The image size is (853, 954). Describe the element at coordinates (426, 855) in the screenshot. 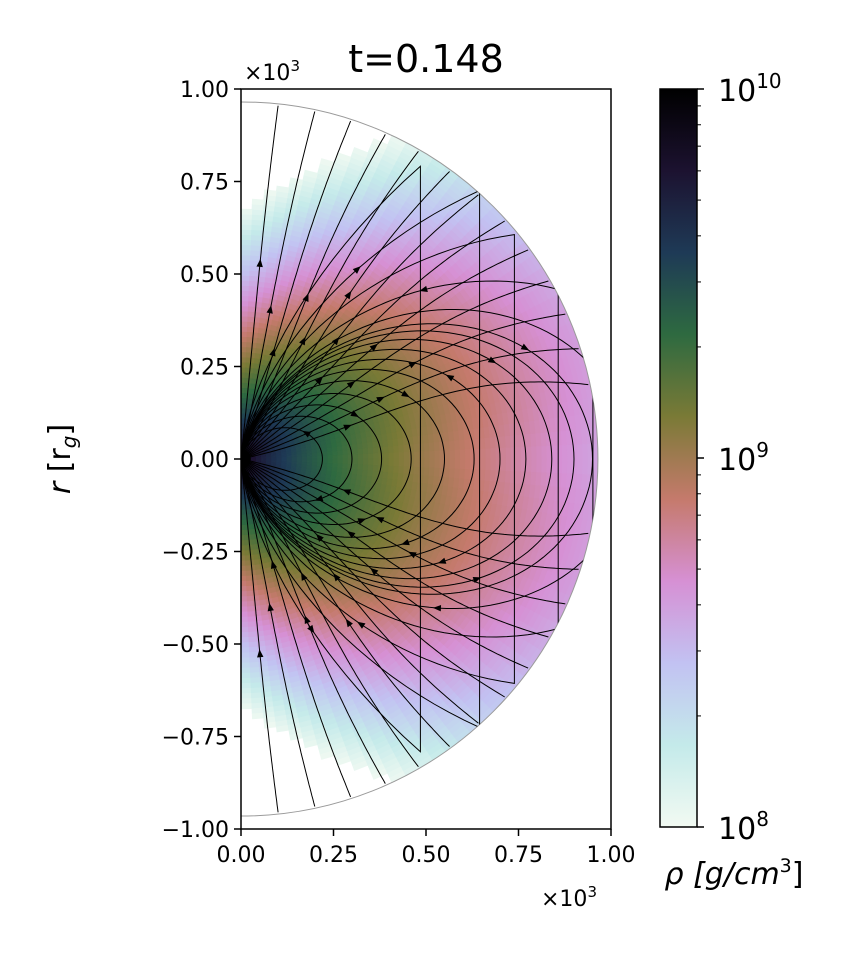

I see `x-tick-label: 0.50` at that location.